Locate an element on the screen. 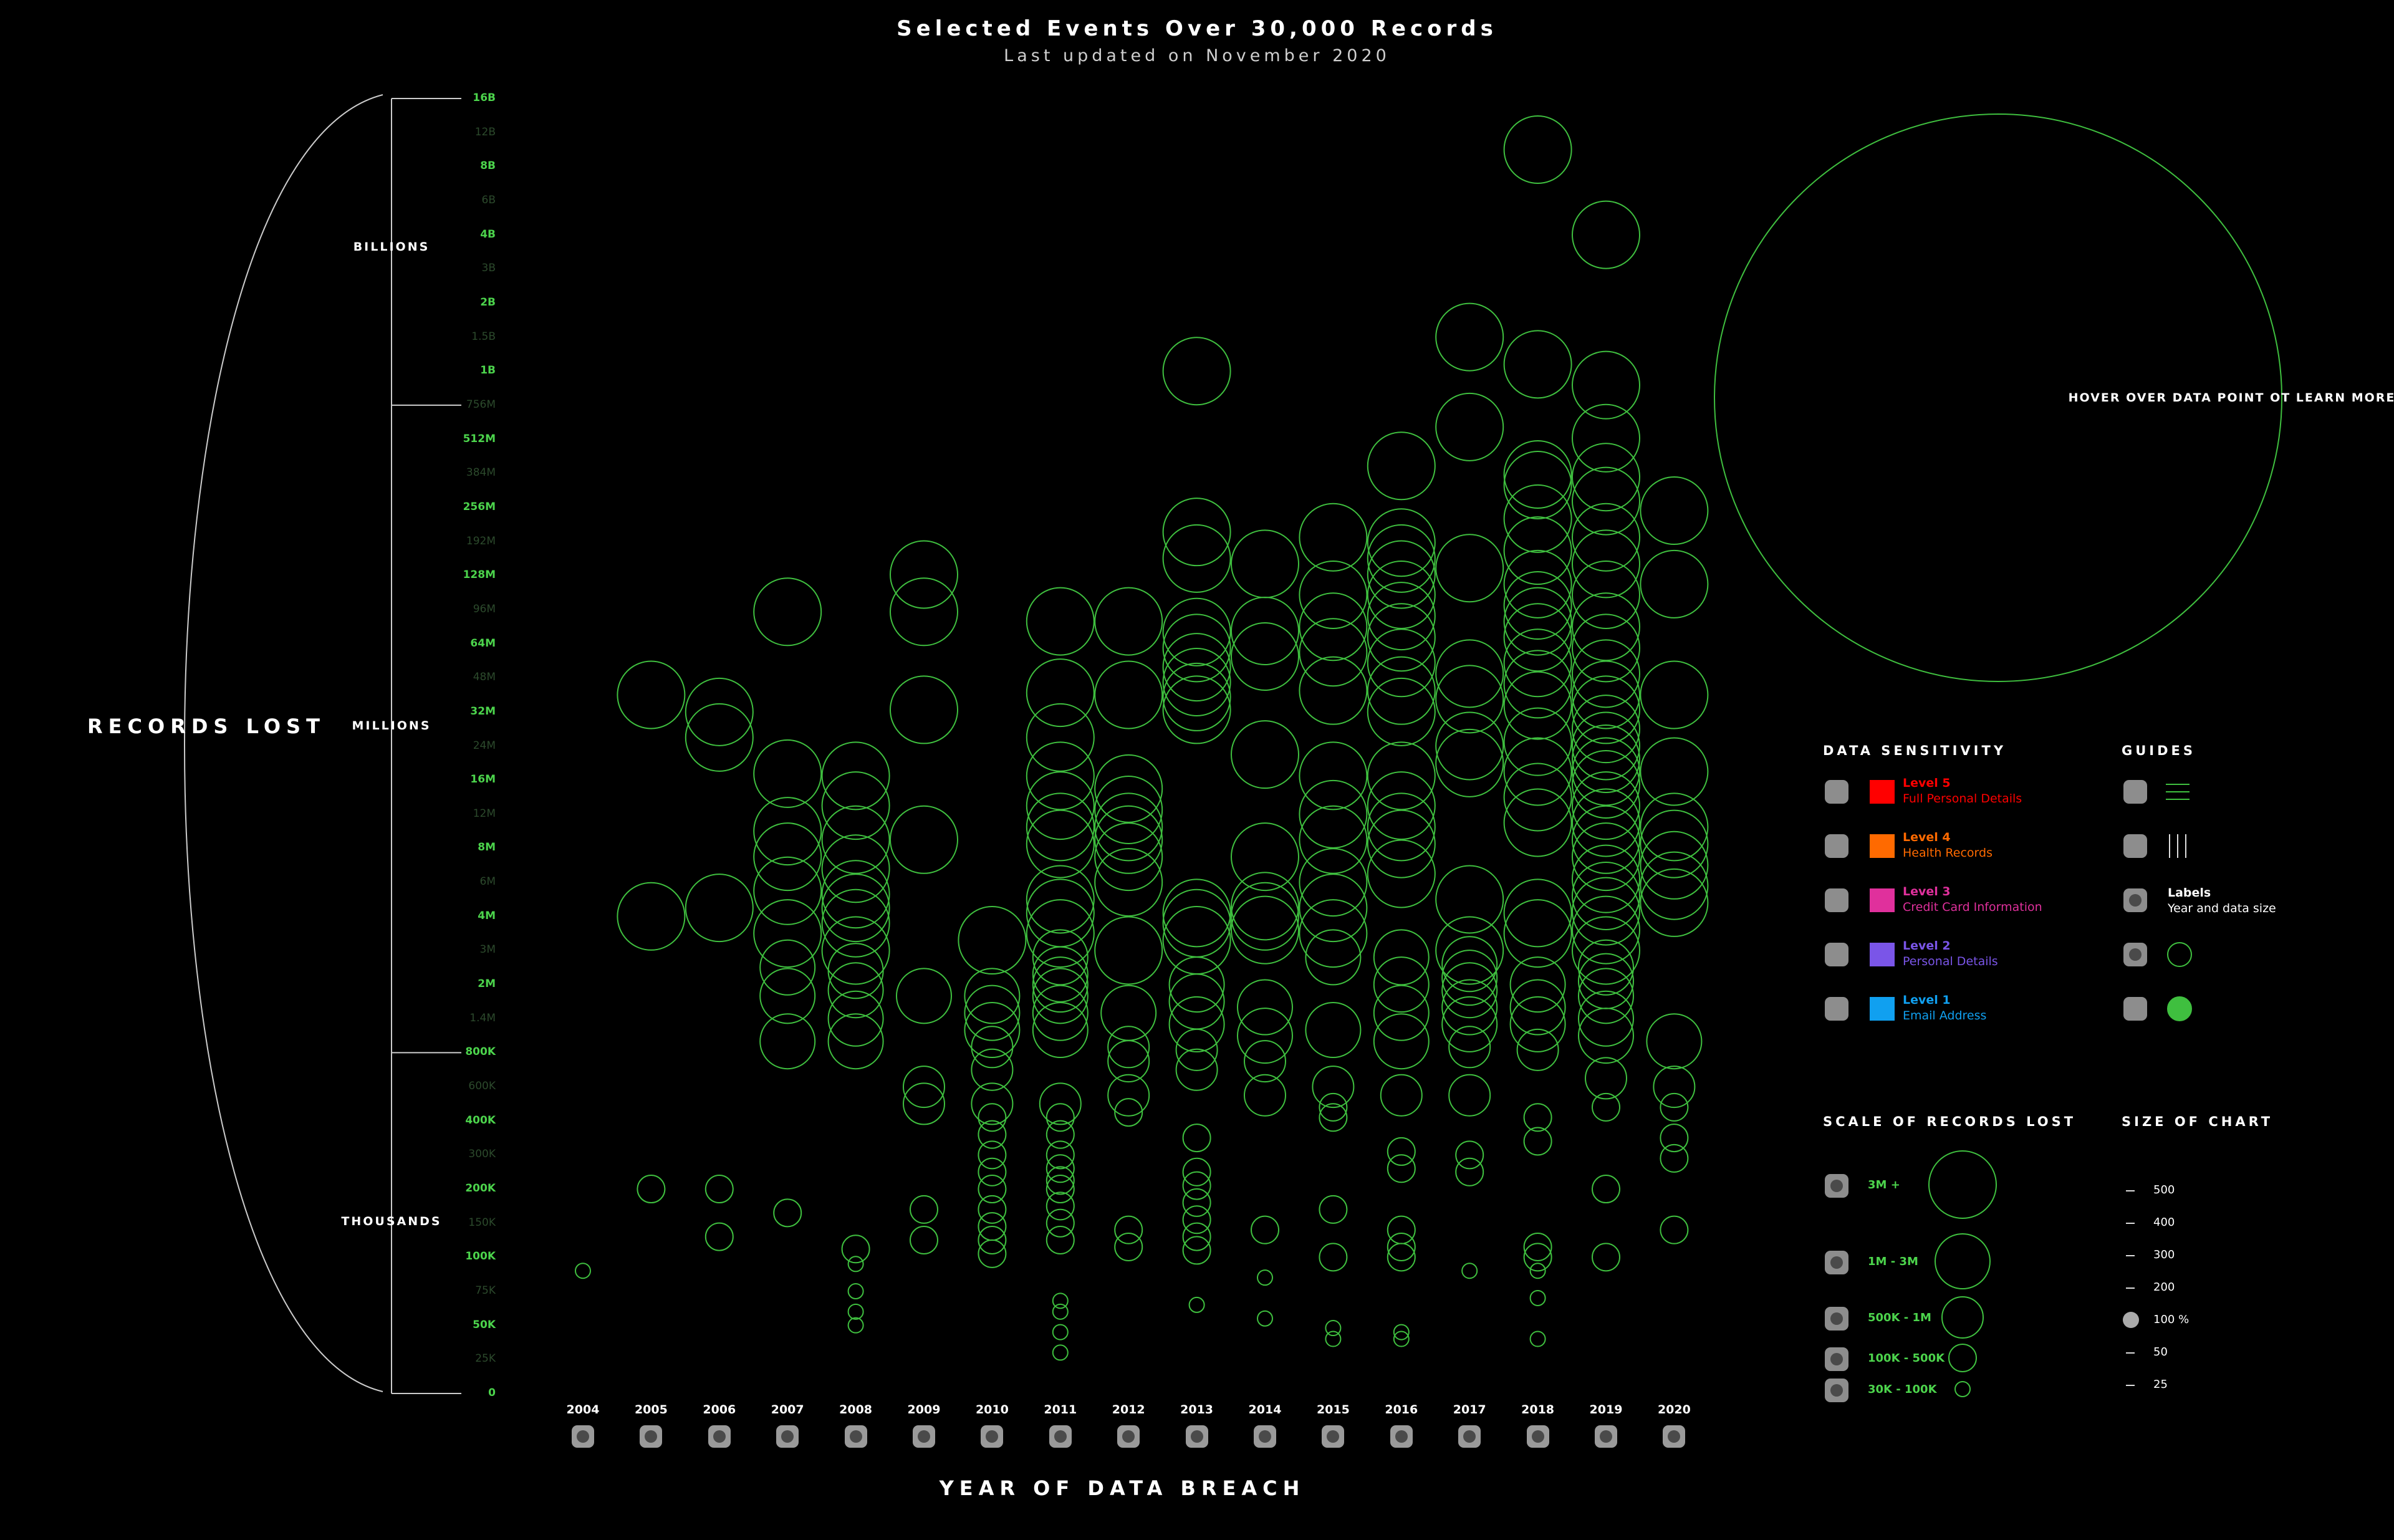 This screenshot has height=1540, width=2394. size-option: 25 is located at coordinates (2160, 1384).